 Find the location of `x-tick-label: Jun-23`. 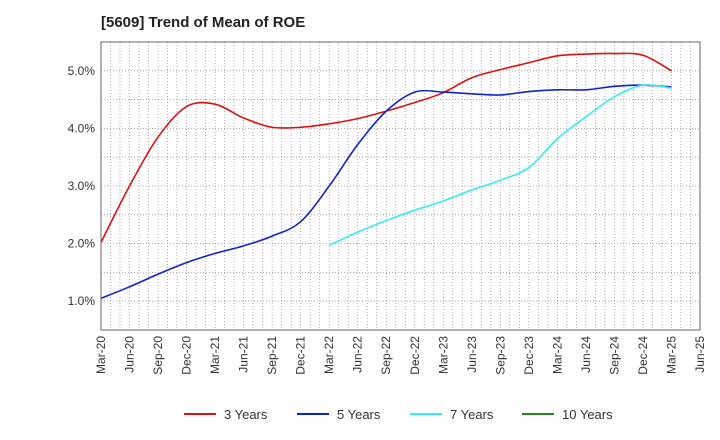

x-tick-label: Jun-23 is located at coordinates (472, 354).